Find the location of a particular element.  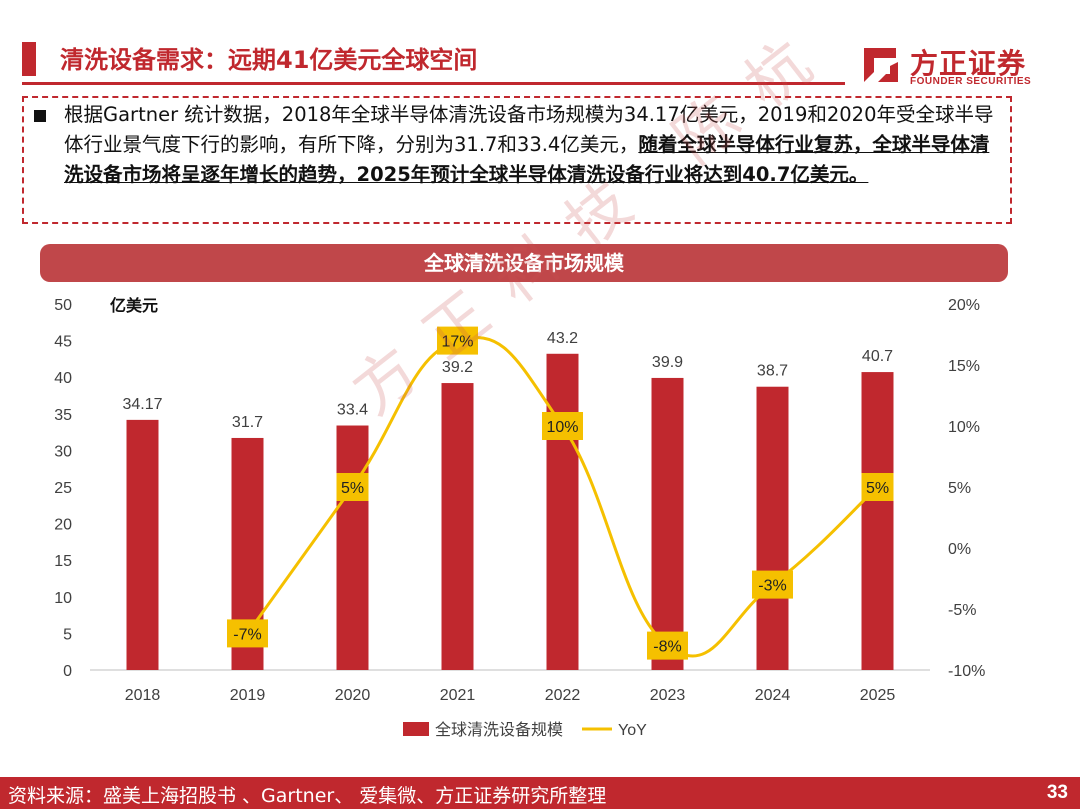

yoy-label-box-2019 is located at coordinates (247, 633).